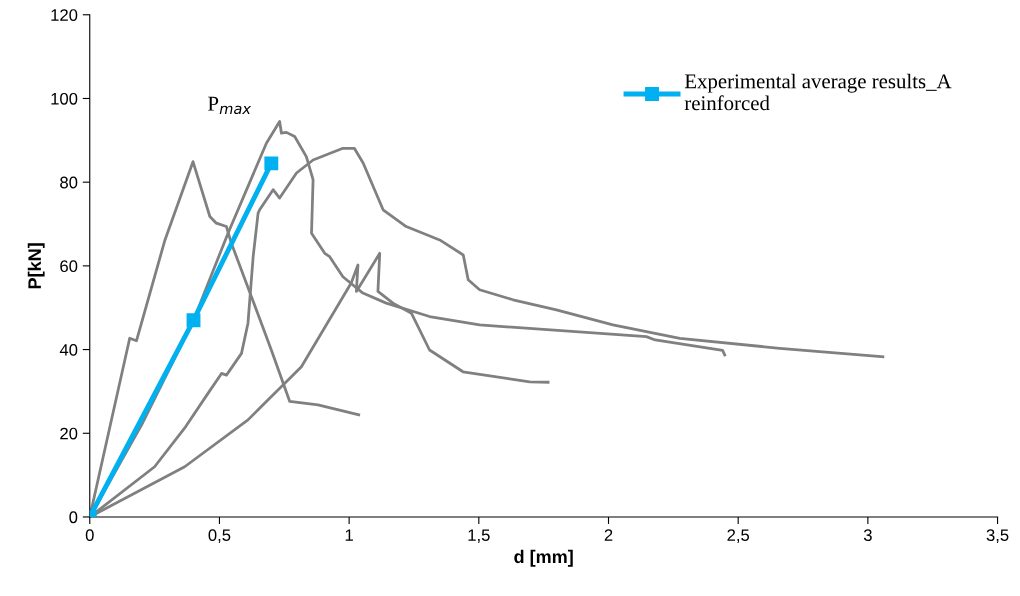  I want to click on y-tick-label: 80, so click(69, 182).